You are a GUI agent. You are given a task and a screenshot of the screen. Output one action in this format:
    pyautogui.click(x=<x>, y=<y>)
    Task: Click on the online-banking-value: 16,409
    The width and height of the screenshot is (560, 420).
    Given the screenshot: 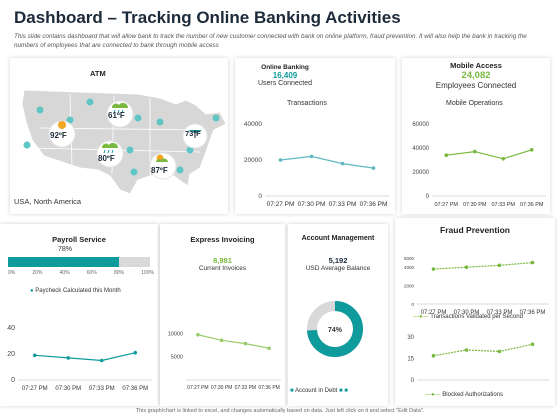 What is the action you would take?
    pyautogui.click(x=285, y=75)
    